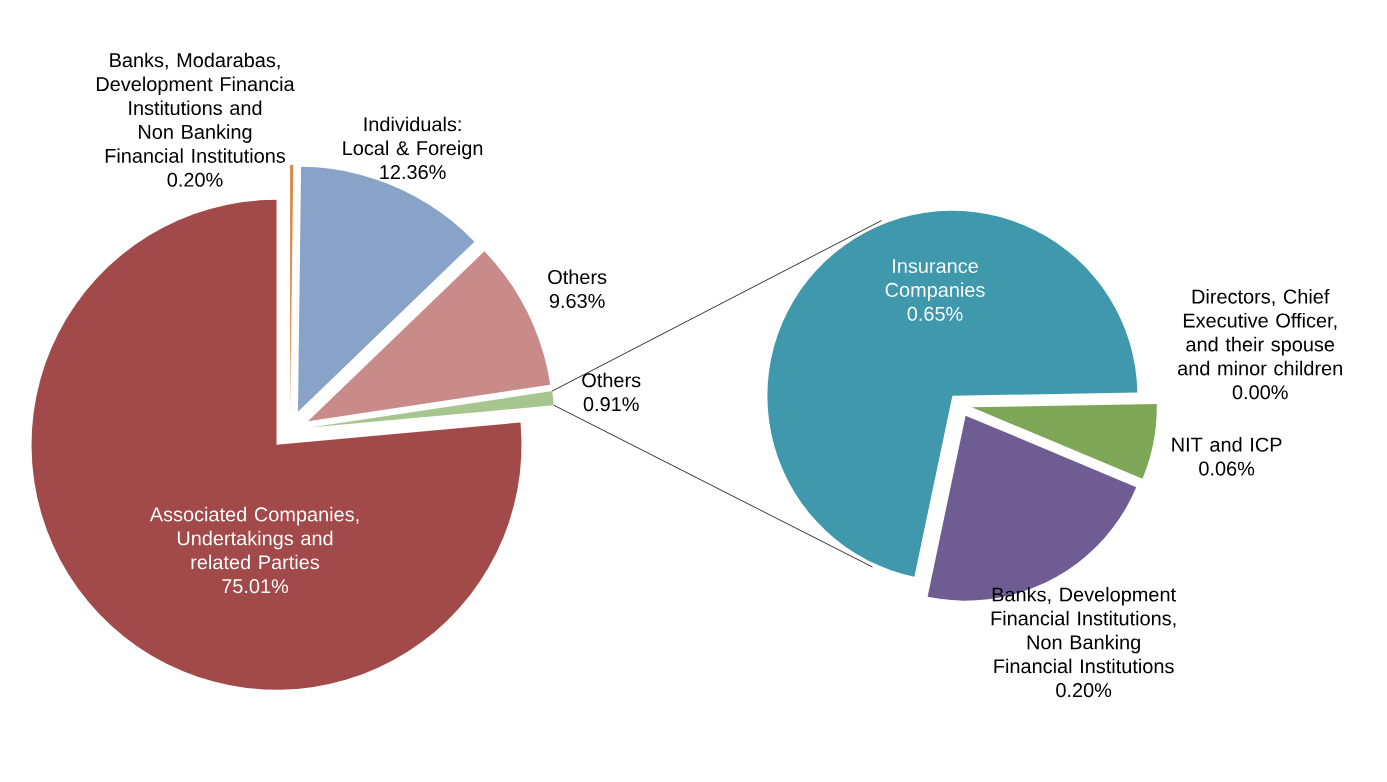  What do you see at coordinates (195, 107) in the screenshot?
I see `slice-label: Banks, Modarabas, Development Financia Institutions and Non Banking Financial Institutions` at bounding box center [195, 107].